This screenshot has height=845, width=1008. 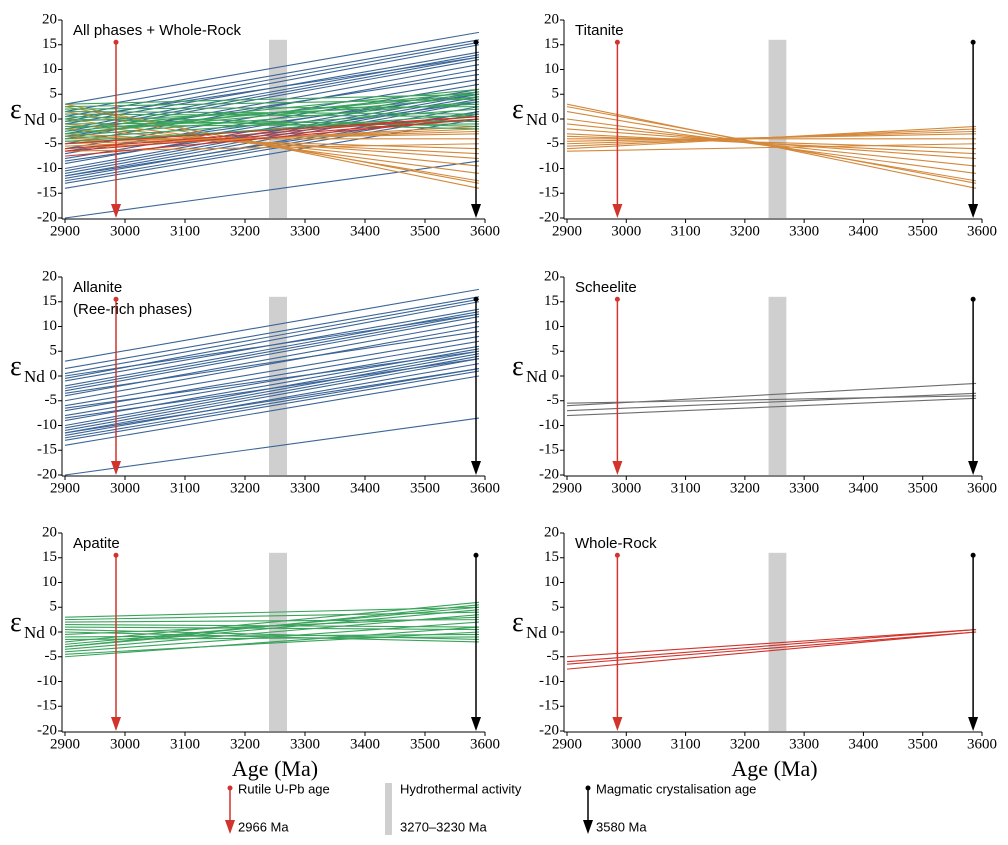 I want to click on panel-title: Scheelite, so click(x=606, y=287).